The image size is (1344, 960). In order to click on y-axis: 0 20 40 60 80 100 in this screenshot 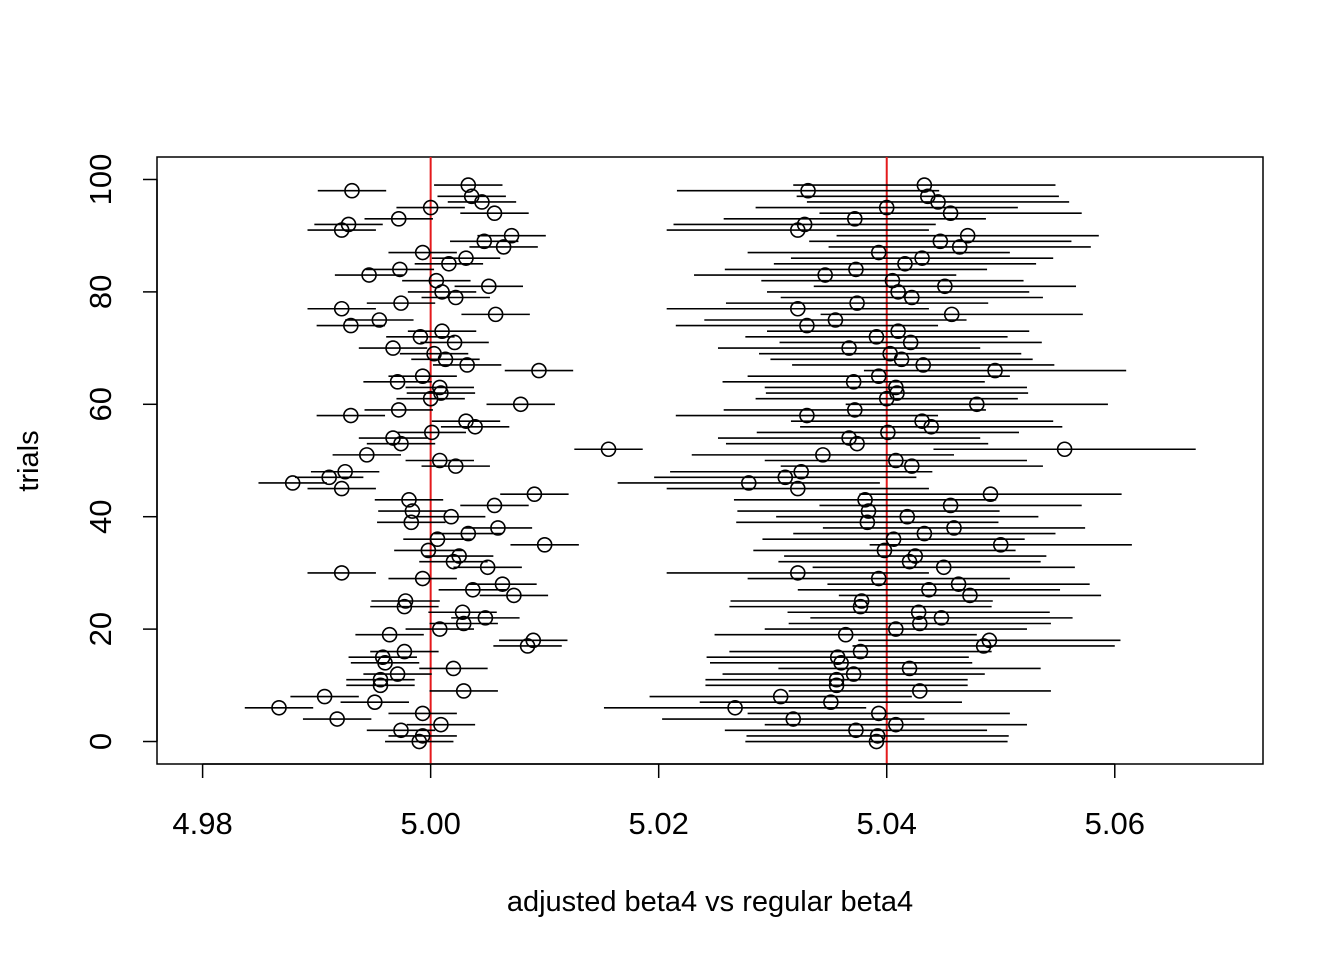, I will do `click(120, 452)`.